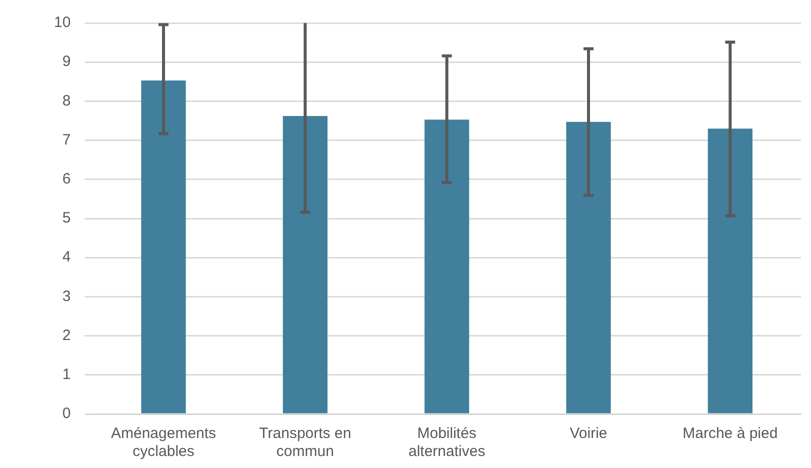 The width and height of the screenshot is (811, 468). Describe the element at coordinates (66, 375) in the screenshot. I see `y-tick-label: 1` at that location.